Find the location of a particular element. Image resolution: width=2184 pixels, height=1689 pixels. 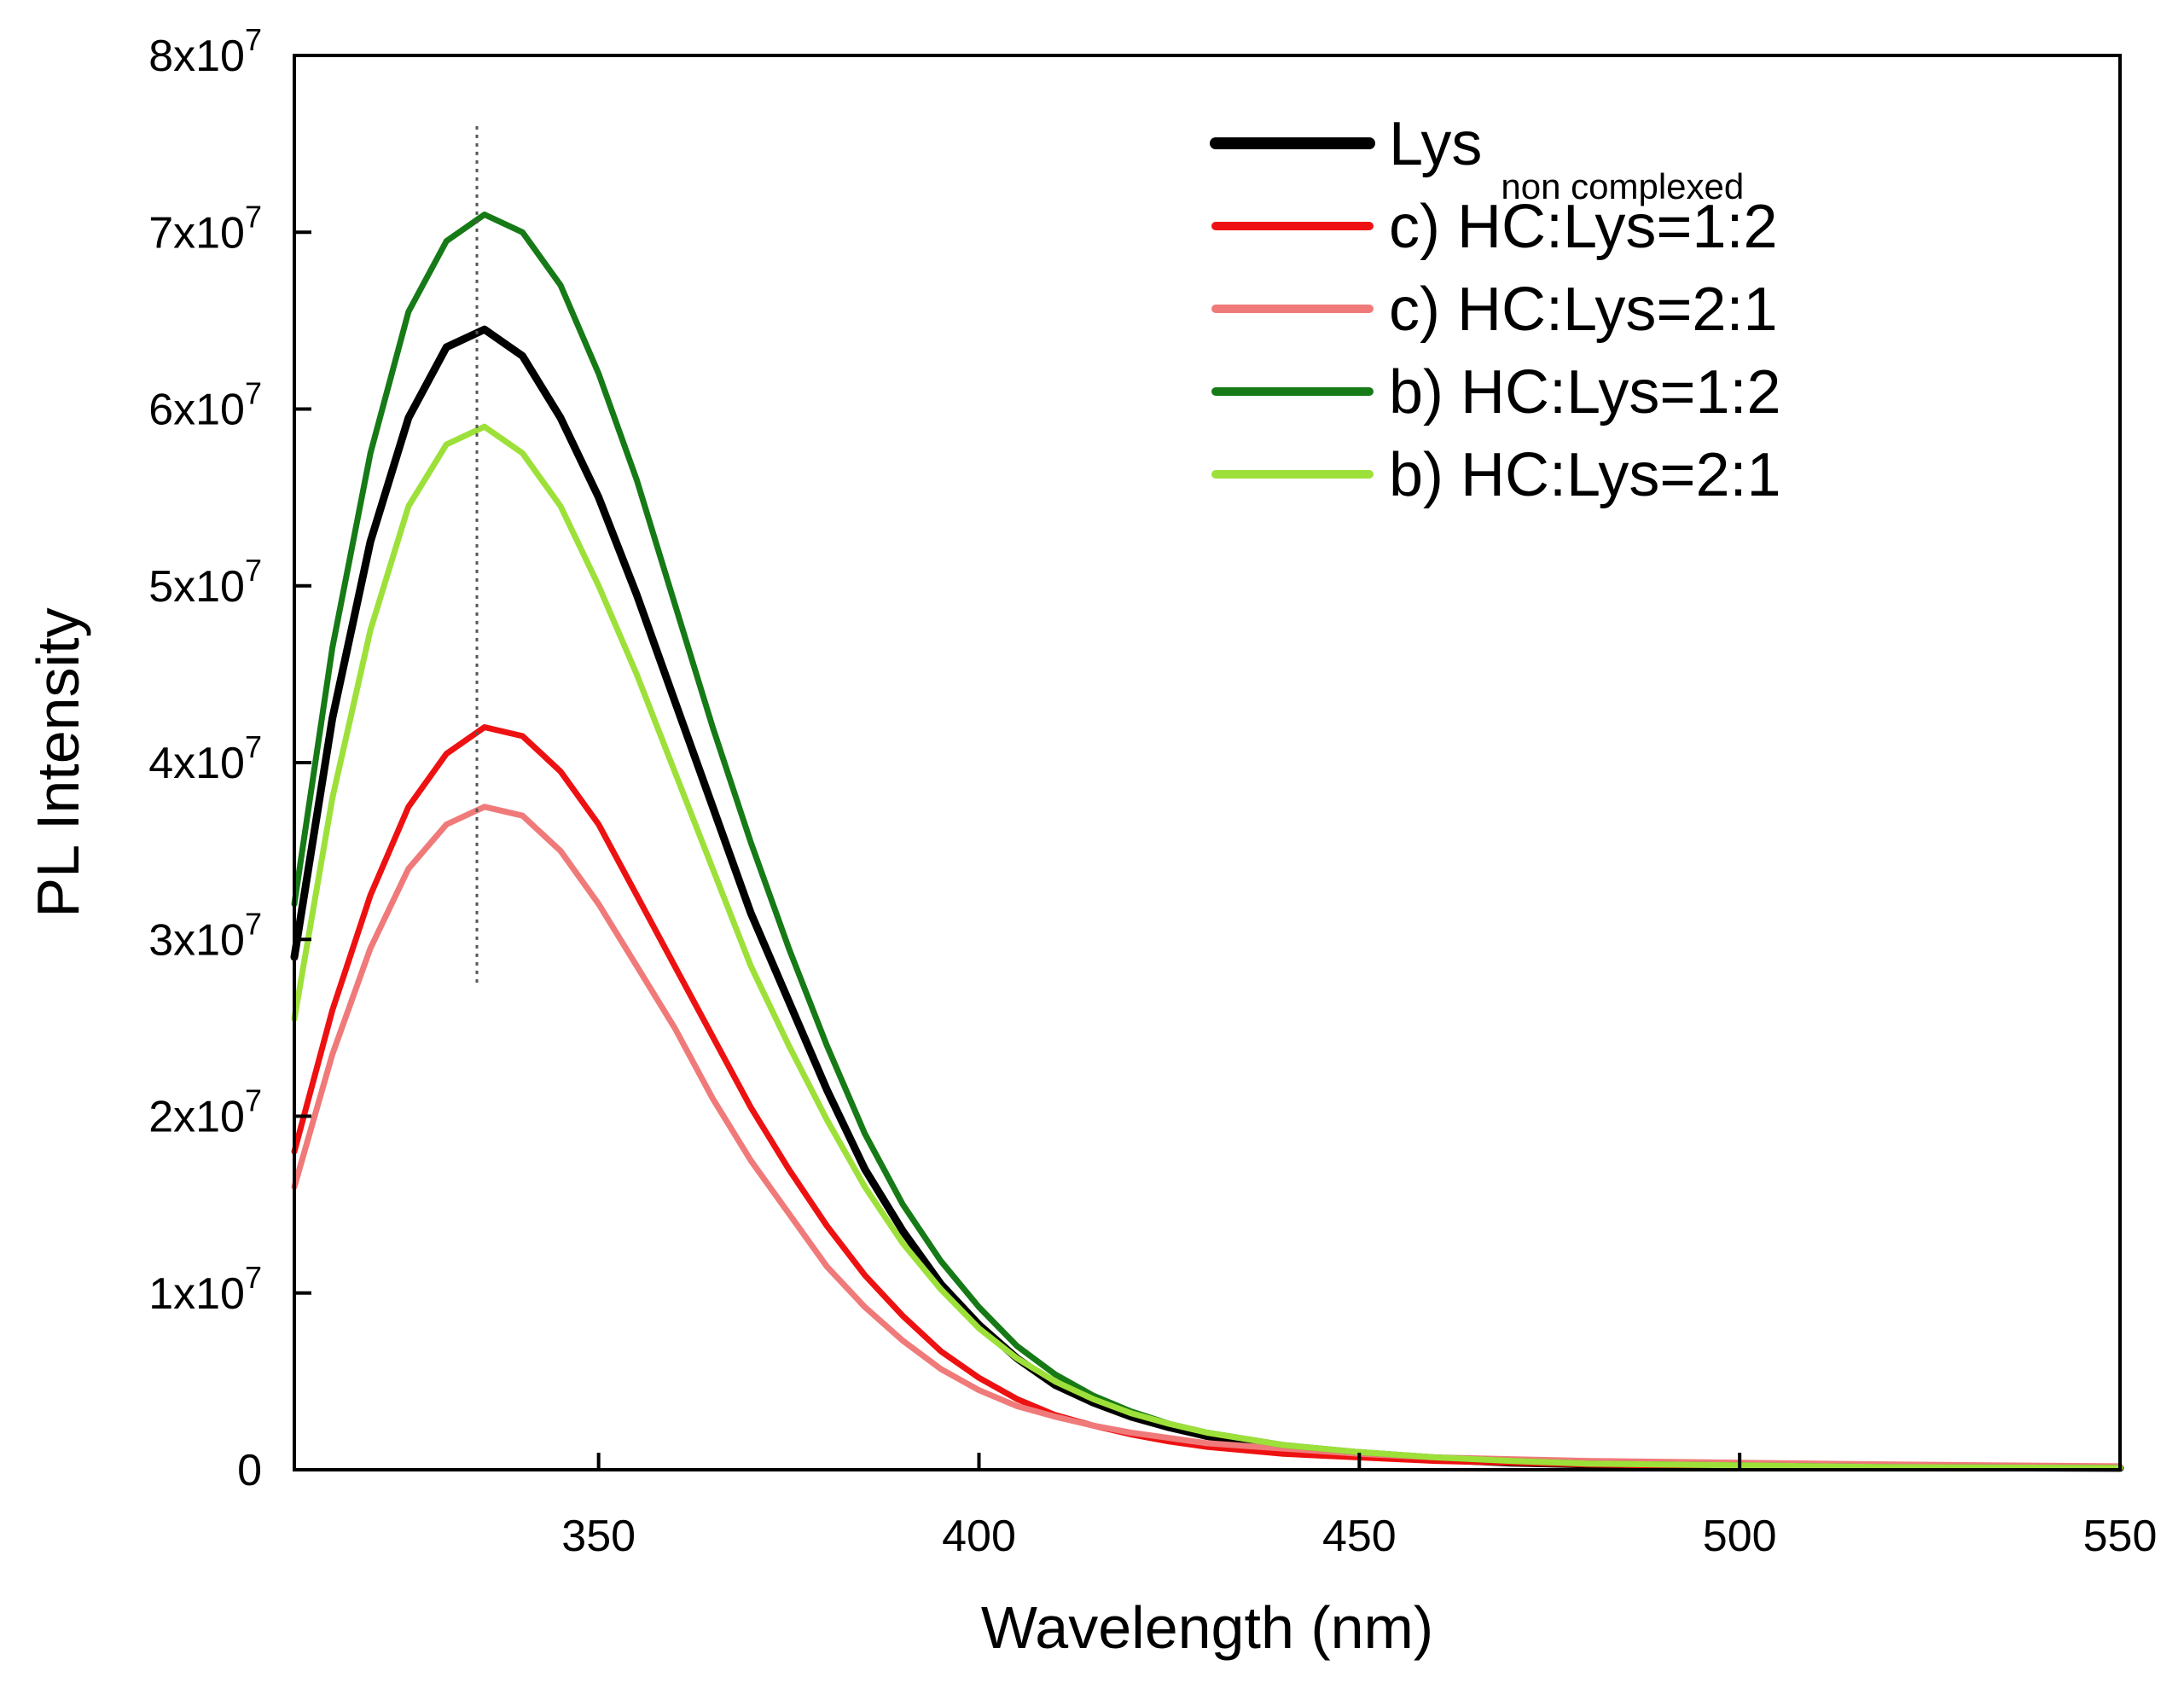

legend-label-0: Lysnon complexed is located at coordinates (1567, 158).